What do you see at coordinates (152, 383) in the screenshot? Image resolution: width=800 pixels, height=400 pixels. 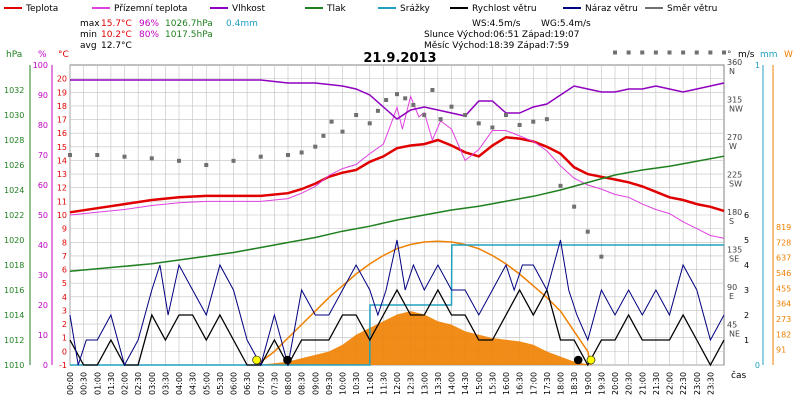 I see `x-tick-label: 03:00` at bounding box center [152, 383].